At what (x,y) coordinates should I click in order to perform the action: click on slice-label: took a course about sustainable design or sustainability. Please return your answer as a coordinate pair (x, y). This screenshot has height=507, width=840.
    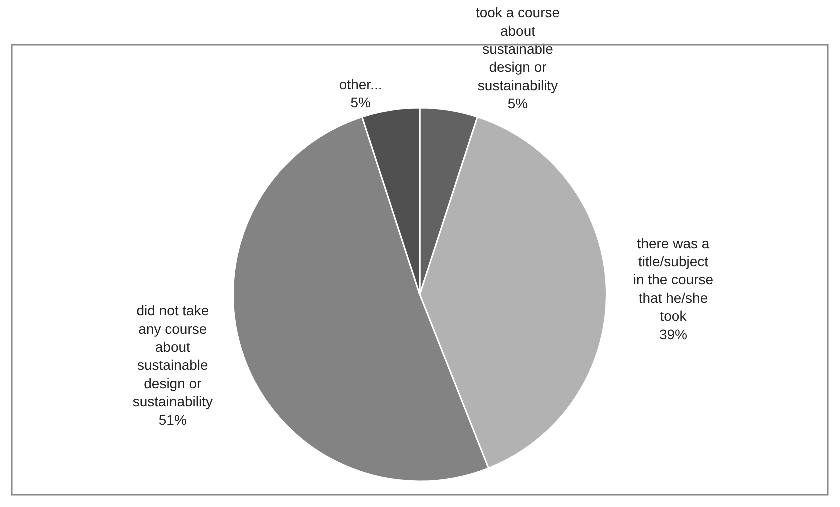
    Looking at the image, I should click on (518, 49).